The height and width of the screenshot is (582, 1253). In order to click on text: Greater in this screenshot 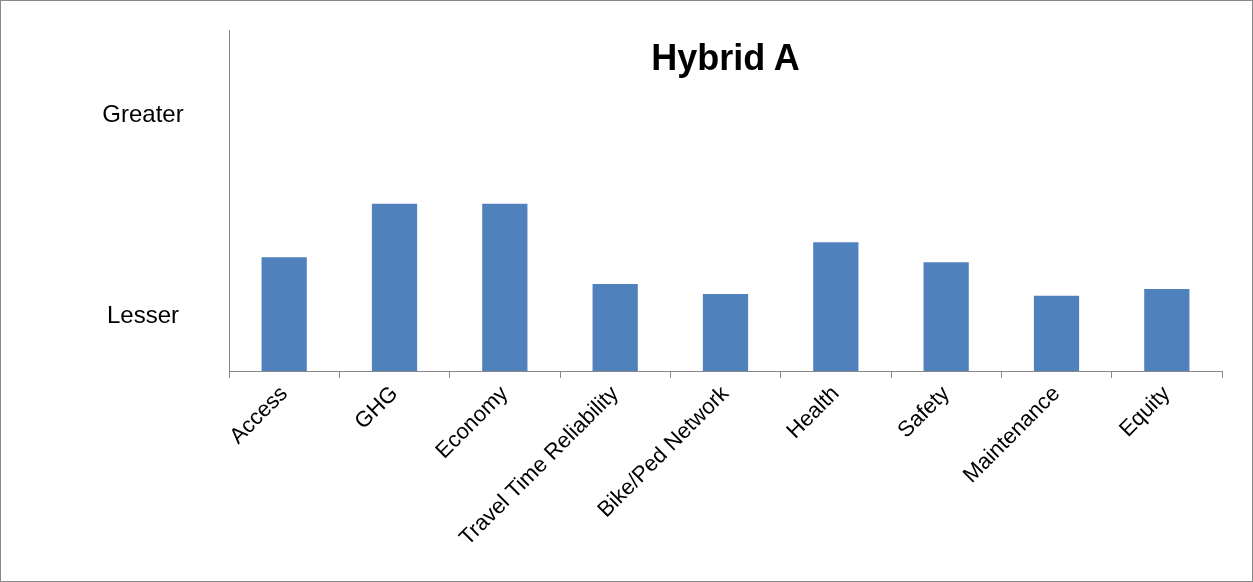, I will do `click(143, 113)`.